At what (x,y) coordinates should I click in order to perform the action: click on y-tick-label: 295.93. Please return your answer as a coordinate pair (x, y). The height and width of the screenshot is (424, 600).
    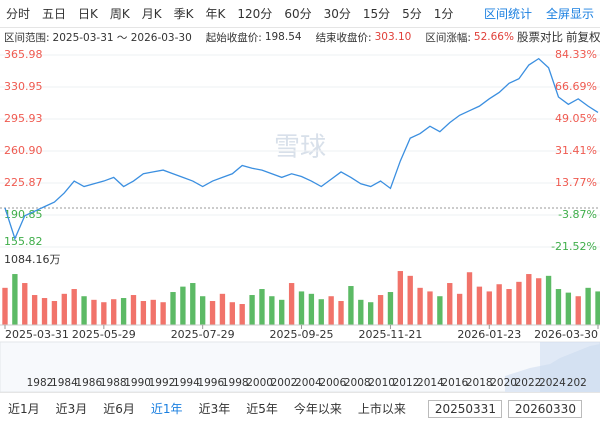
    Looking at the image, I should click on (23, 118).